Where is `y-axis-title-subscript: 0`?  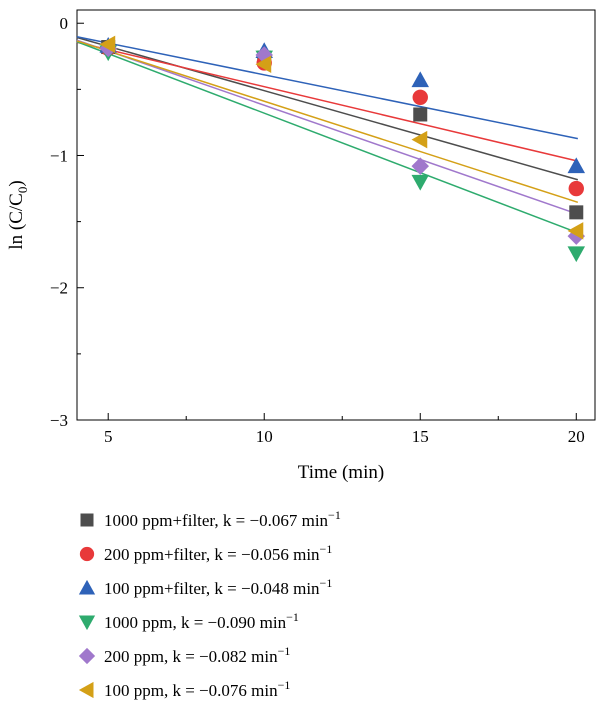 y-axis-title-subscript: 0 is located at coordinates (22, 190).